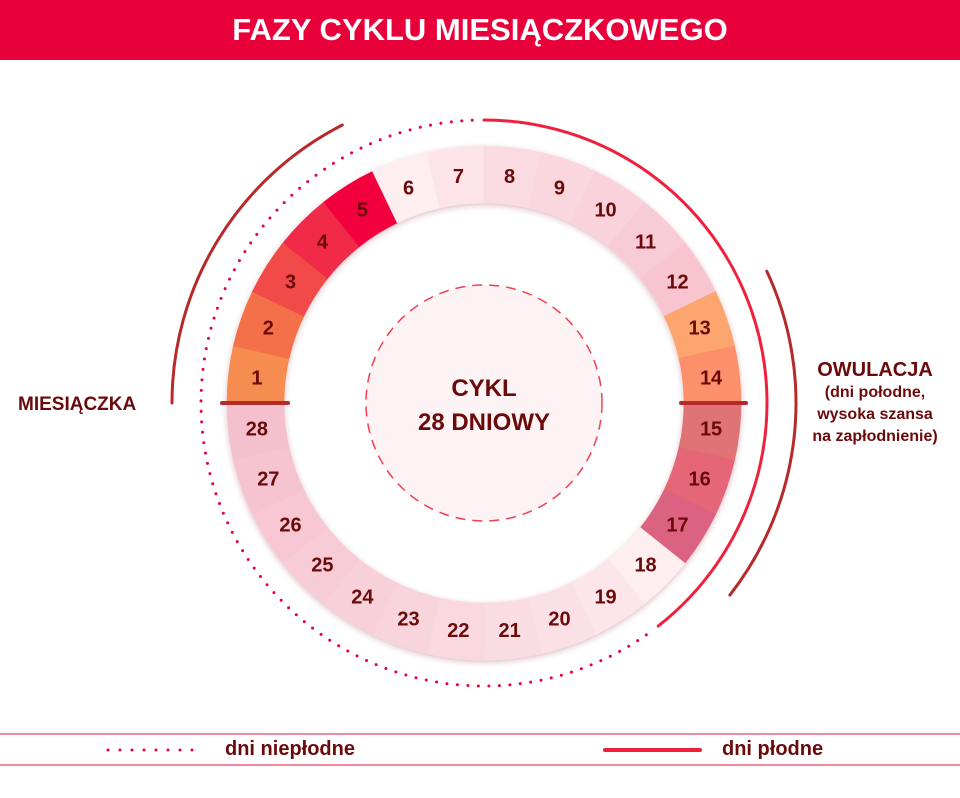 The width and height of the screenshot is (960, 798). I want to click on day-label: 19, so click(605, 597).